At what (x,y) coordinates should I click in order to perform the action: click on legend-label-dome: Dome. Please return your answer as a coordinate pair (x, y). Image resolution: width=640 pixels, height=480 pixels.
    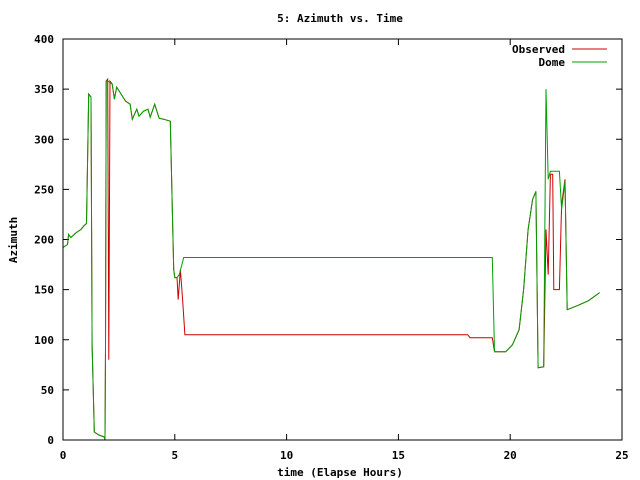
    Looking at the image, I should click on (552, 62).